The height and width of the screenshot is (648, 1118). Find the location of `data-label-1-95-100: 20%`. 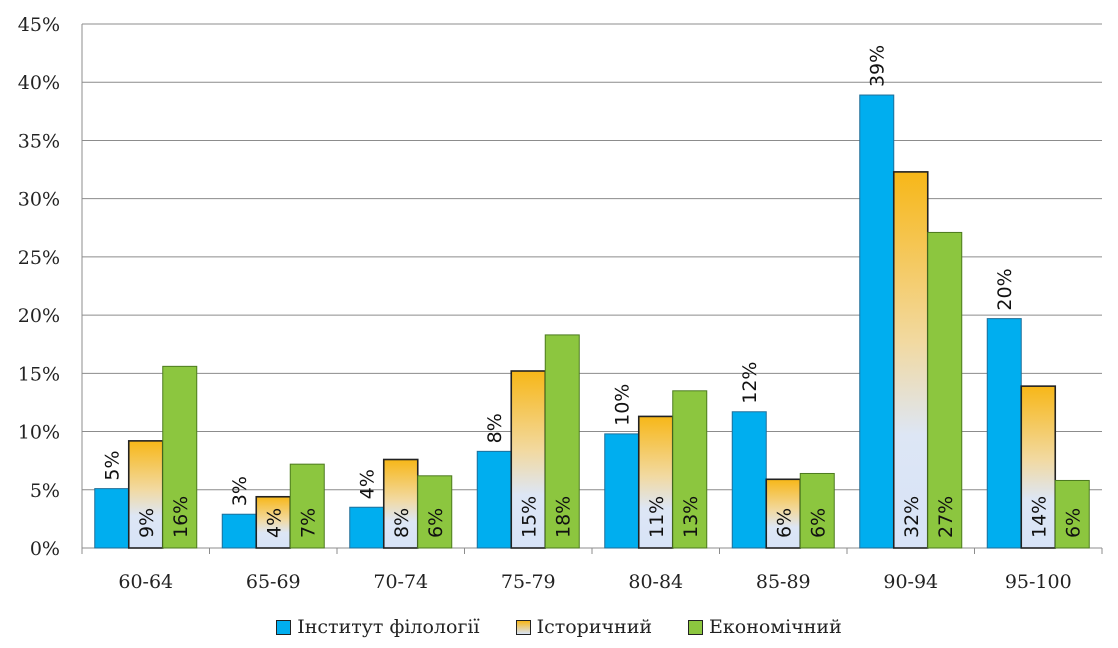

data-label-1-95-100: 20% is located at coordinates (1005, 289).